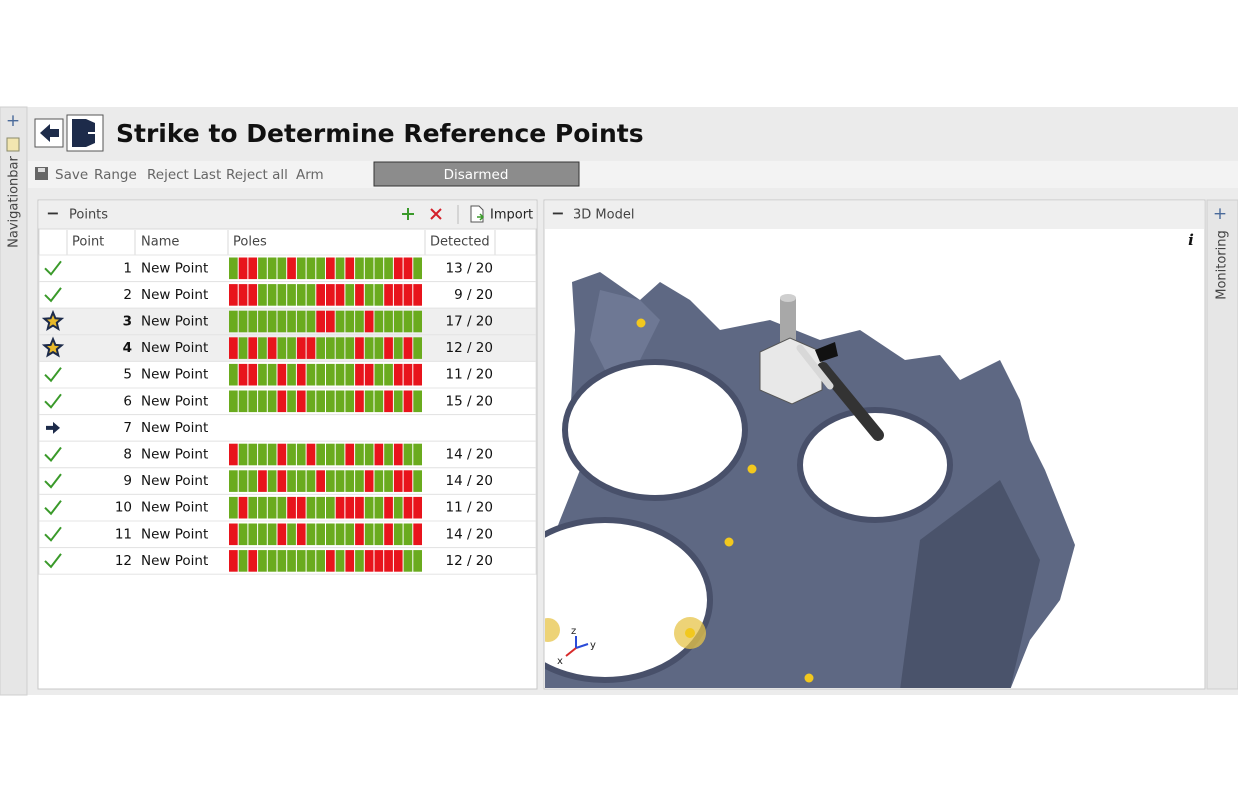  Describe the element at coordinates (511, 215) in the screenshot. I see `import-button: Import` at that location.